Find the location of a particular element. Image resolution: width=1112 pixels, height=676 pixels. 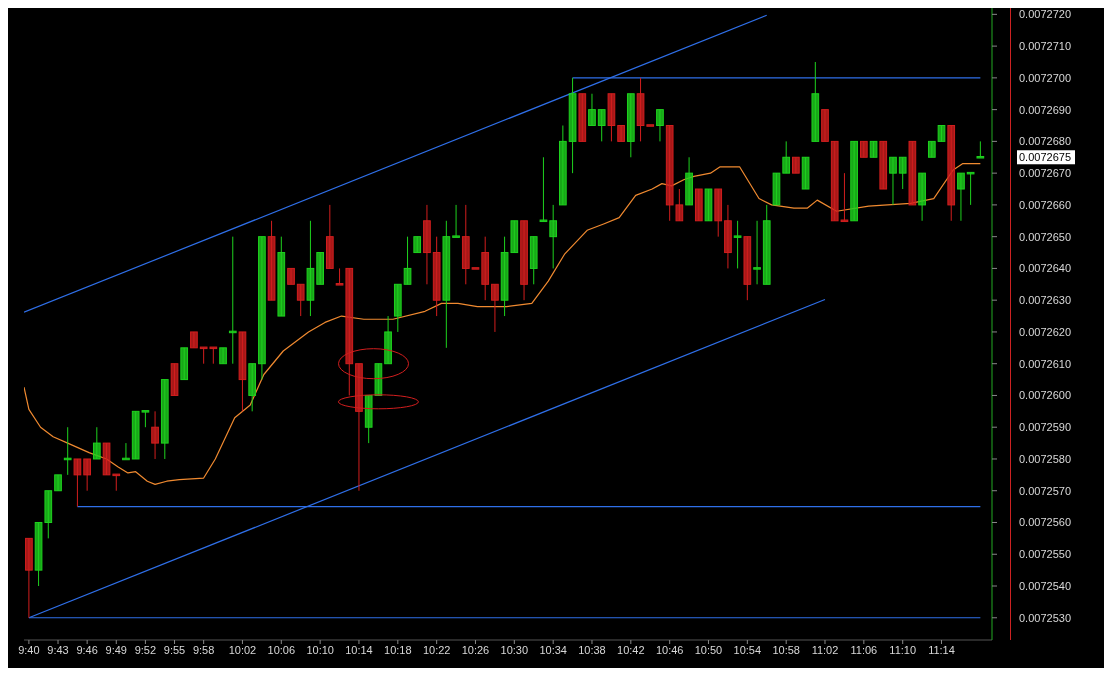

y-tick-label: 0.0072590 is located at coordinates (1045, 427).